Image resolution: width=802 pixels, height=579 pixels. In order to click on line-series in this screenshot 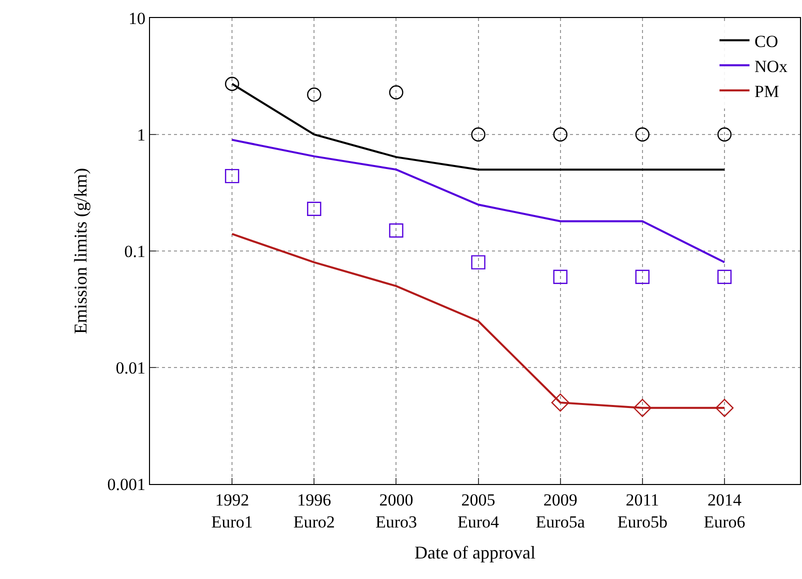, I will do `click(478, 201)`.